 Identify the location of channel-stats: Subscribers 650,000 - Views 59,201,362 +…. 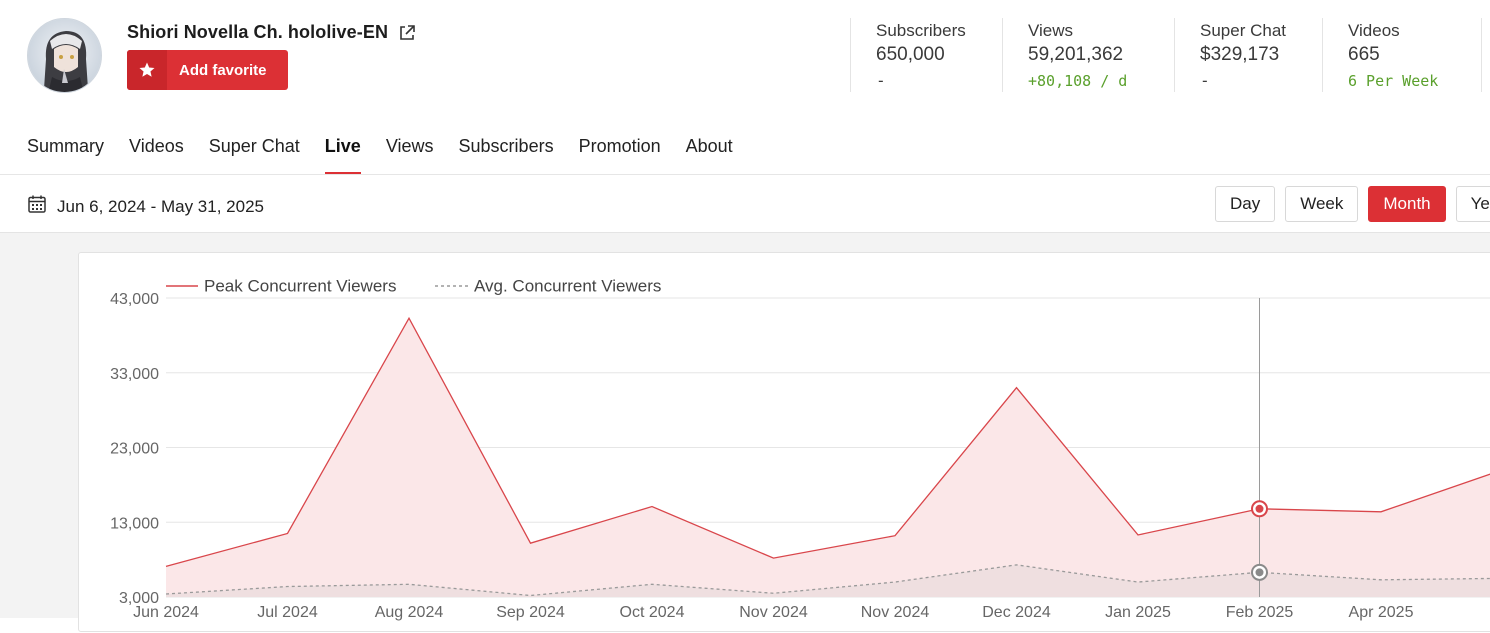
(1166, 55).